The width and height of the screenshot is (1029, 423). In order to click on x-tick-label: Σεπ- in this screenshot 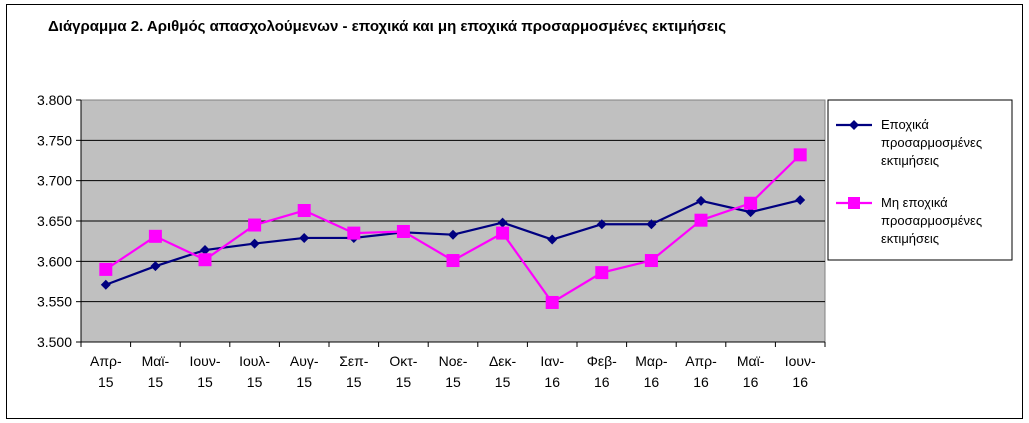, I will do `click(354, 361)`.